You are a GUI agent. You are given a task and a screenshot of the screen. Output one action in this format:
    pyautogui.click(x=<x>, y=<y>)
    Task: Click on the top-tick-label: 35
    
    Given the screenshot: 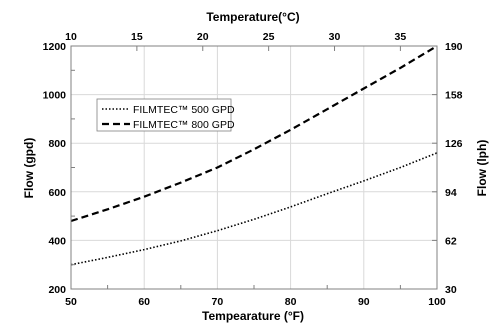 What is the action you would take?
    pyautogui.click(x=401, y=37)
    